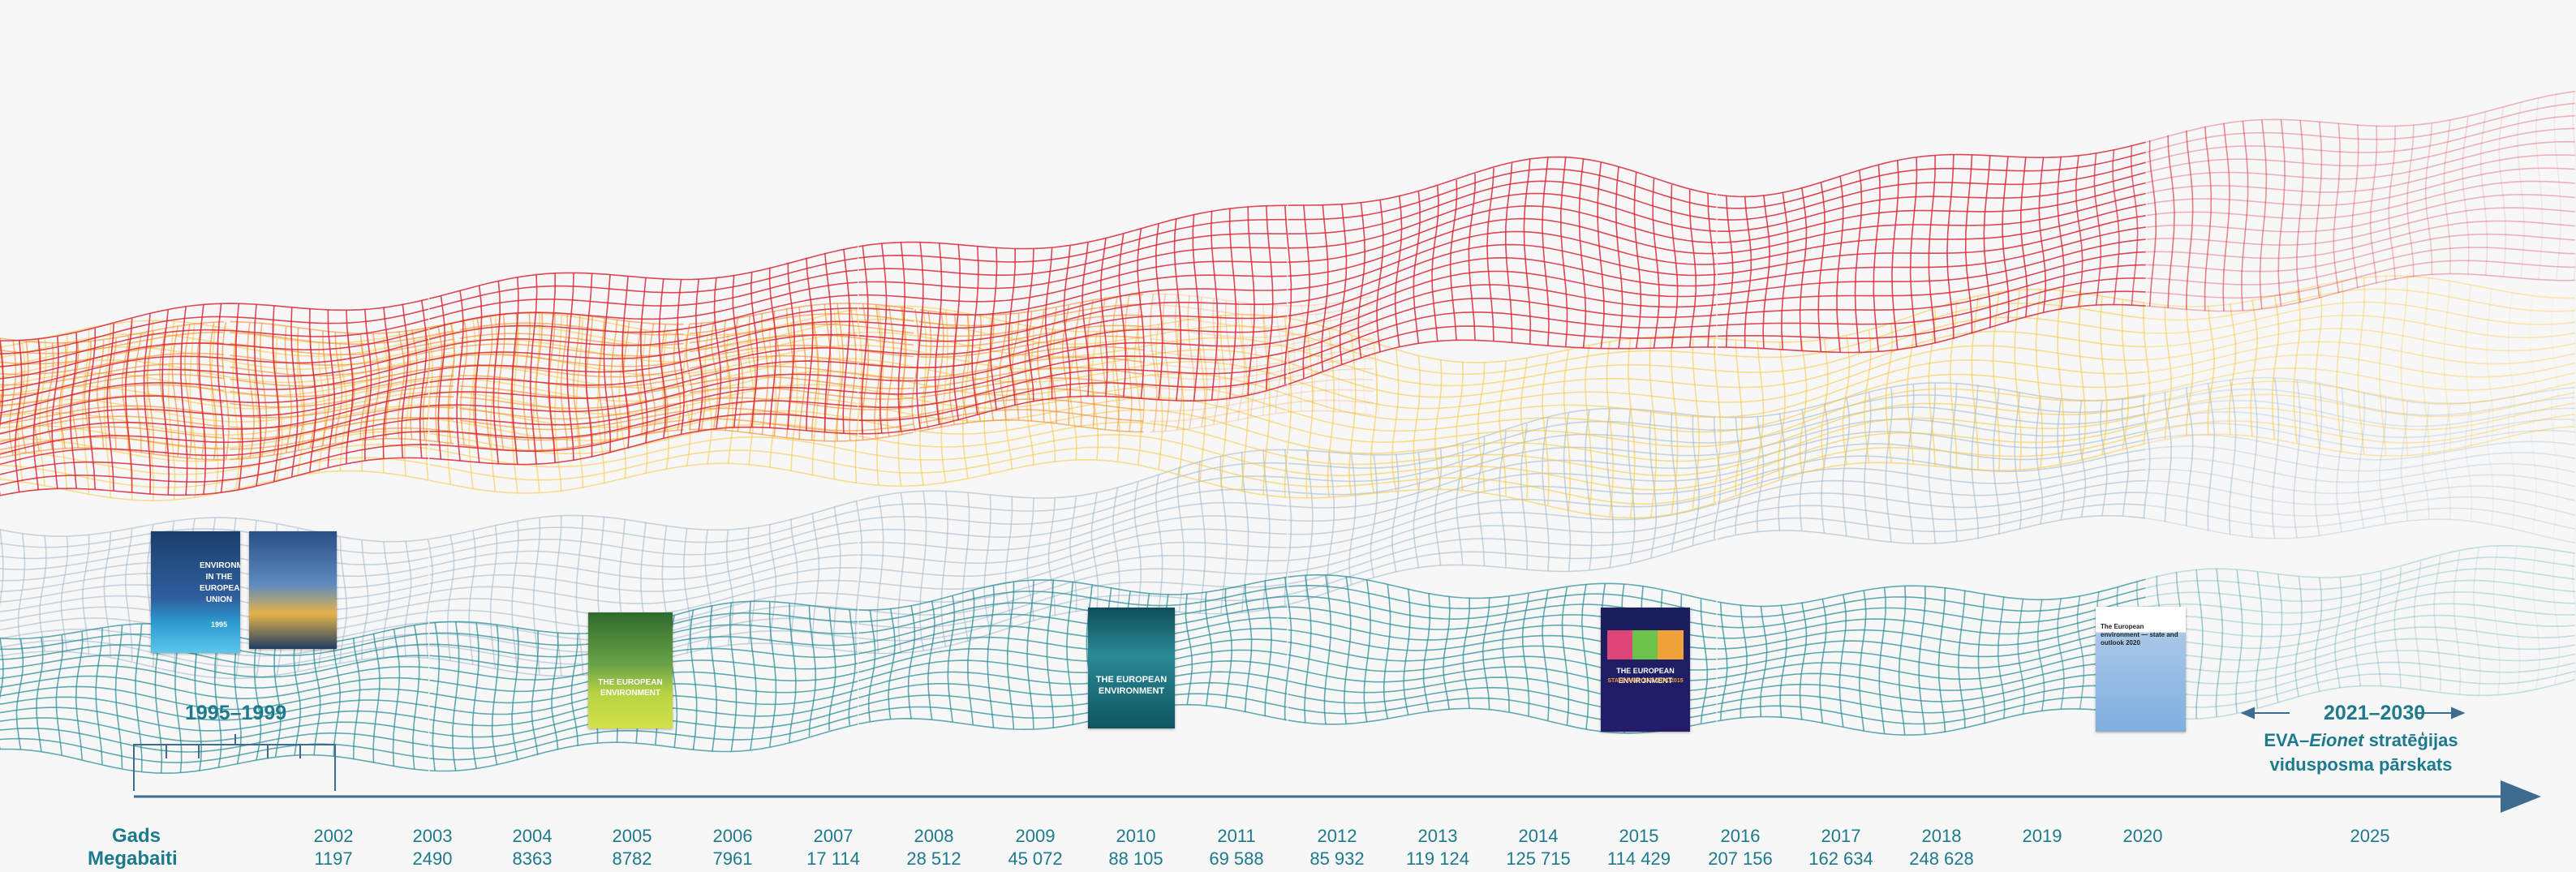 This screenshot has height=872, width=2576. Describe the element at coordinates (733, 836) in the screenshot. I see `year-label: 2006` at that location.